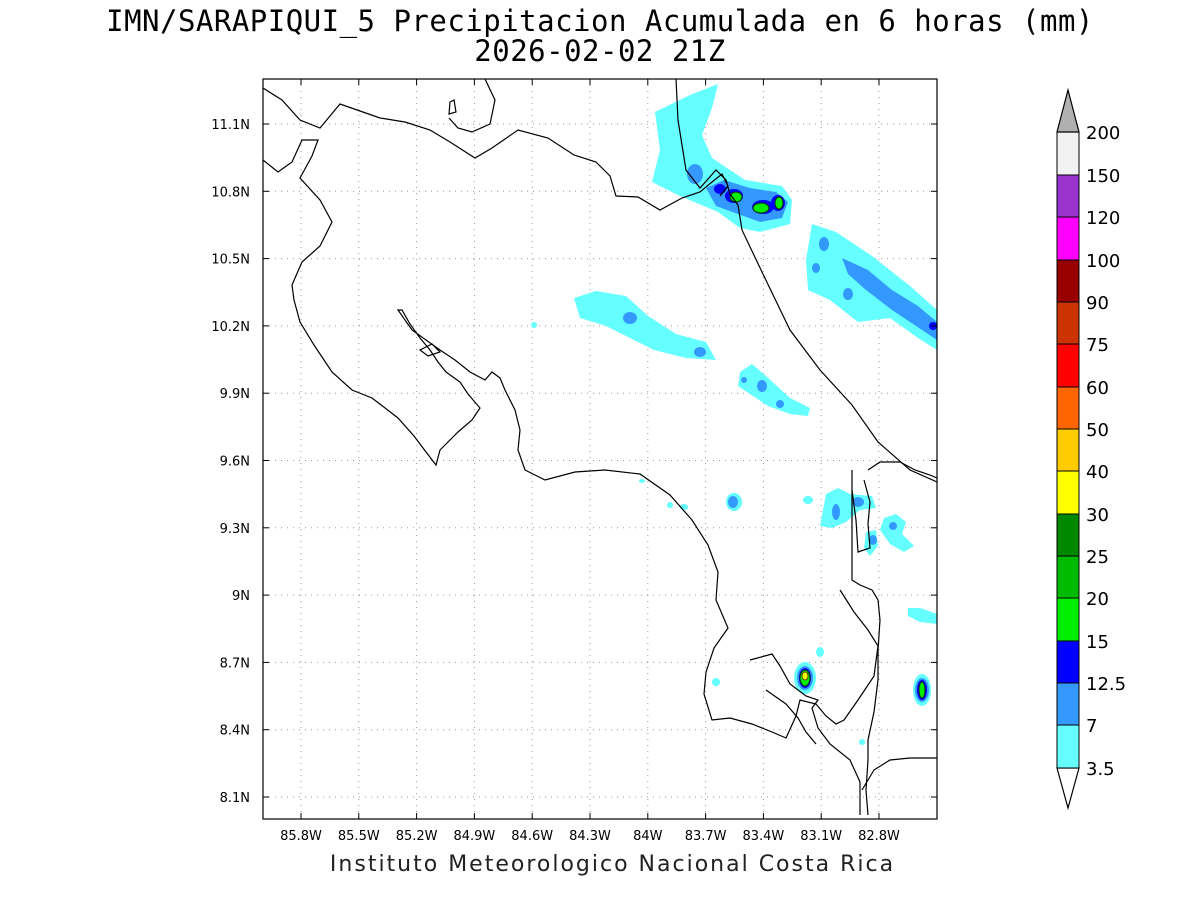 The height and width of the screenshot is (900, 1200). I want to click on osa-peninsula, so click(791, 717).